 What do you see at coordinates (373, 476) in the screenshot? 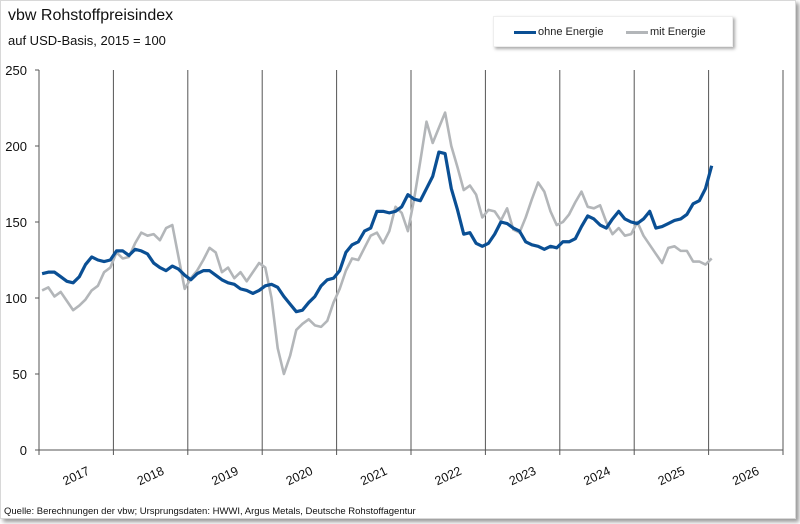
I see `x-tick-label: 2021` at bounding box center [373, 476].